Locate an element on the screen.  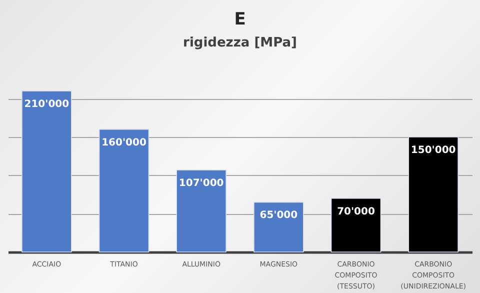
data-label: 65'000 is located at coordinates (279, 216).